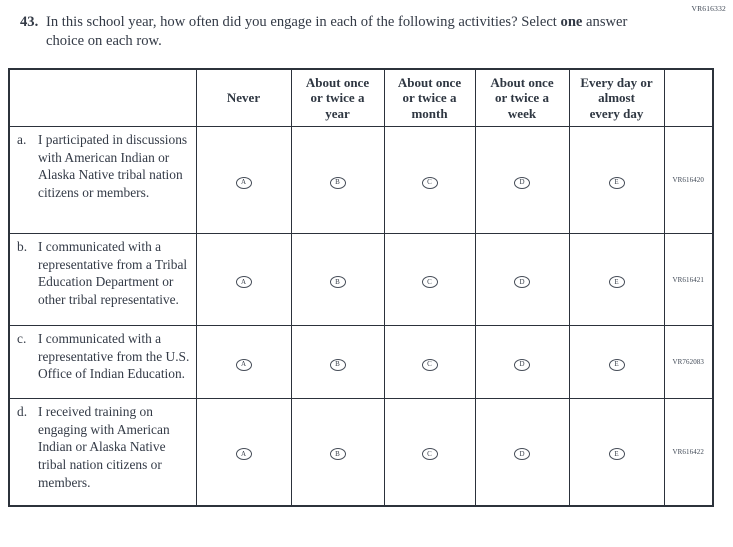 The width and height of the screenshot is (733, 547). I want to click on answer-bubble-a-month: C, so click(429, 182).